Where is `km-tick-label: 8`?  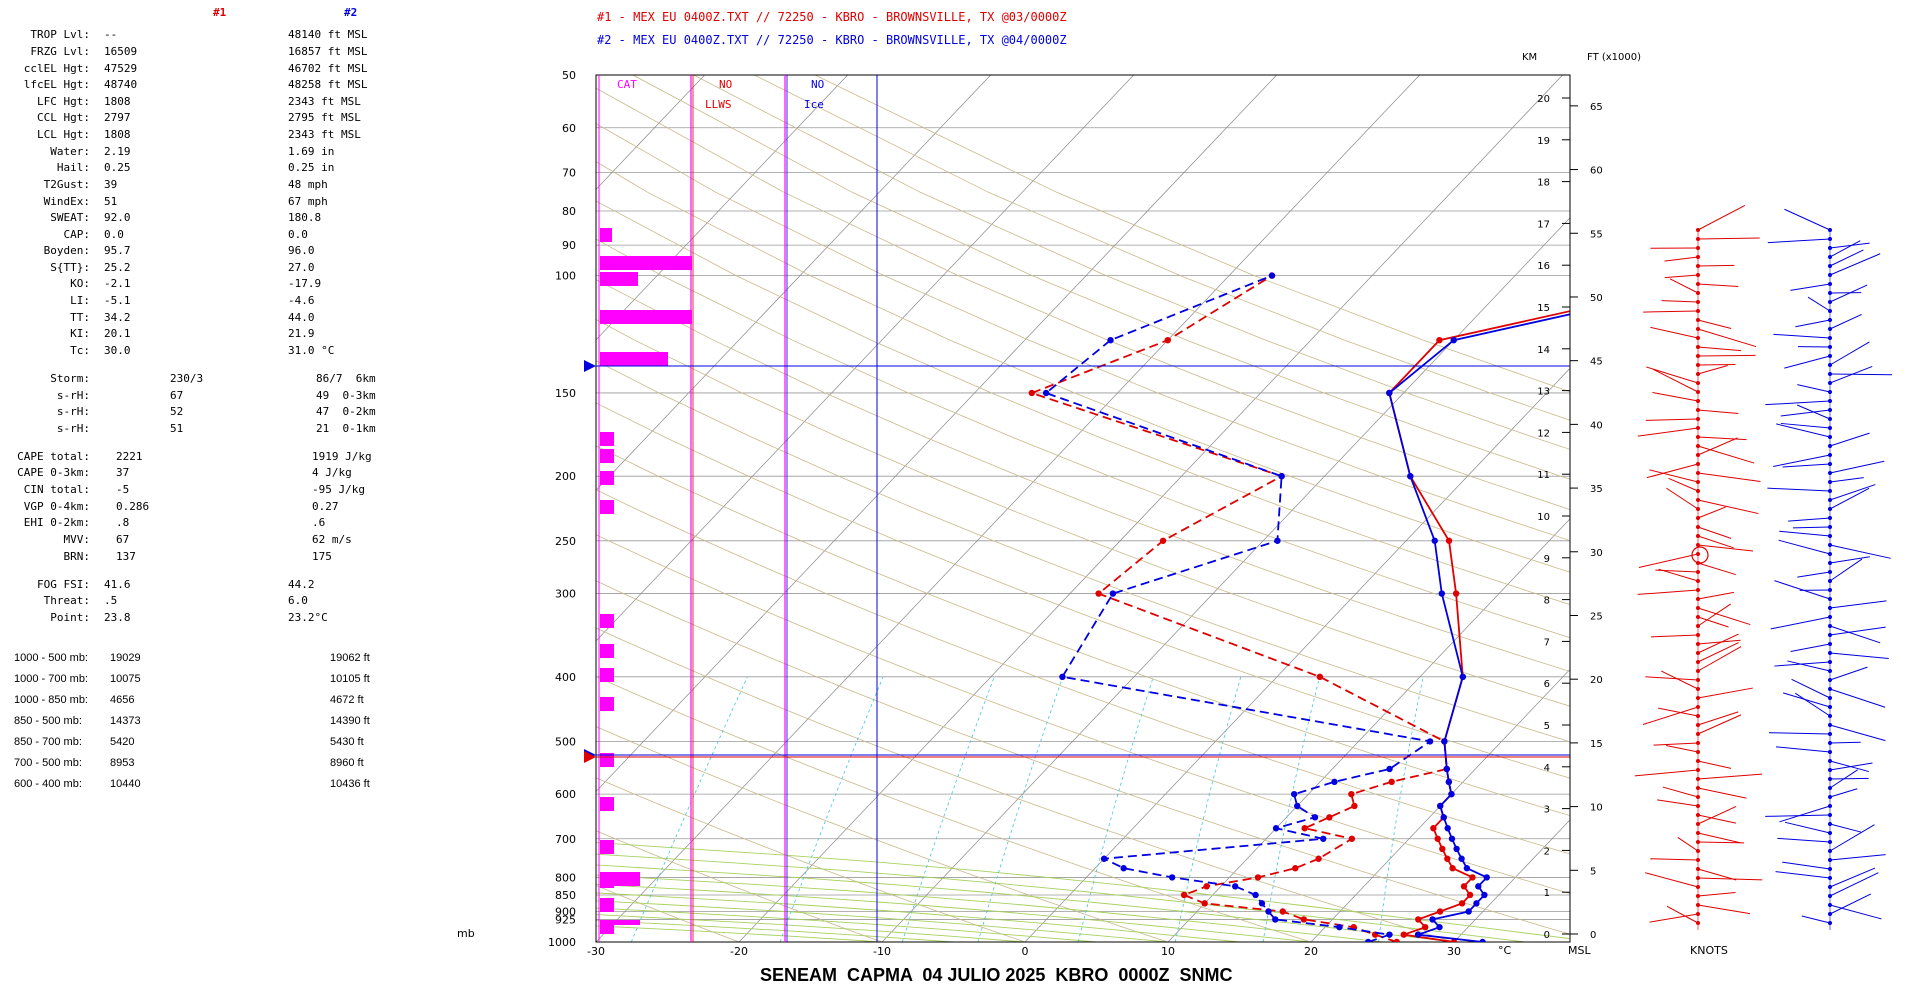
km-tick-label: 8 is located at coordinates (1547, 601).